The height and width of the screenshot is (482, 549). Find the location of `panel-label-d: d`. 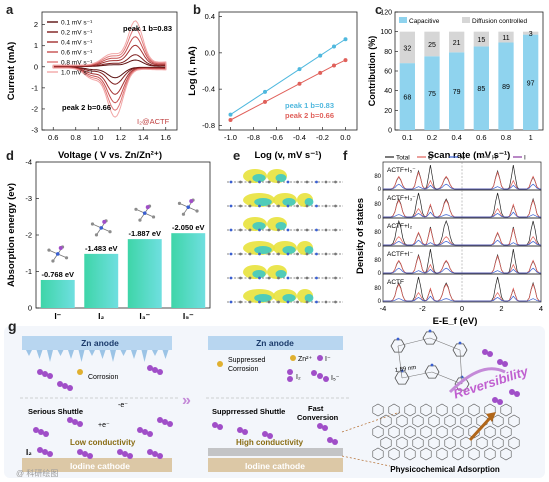

panel-label-d: d is located at coordinates (10, 155).